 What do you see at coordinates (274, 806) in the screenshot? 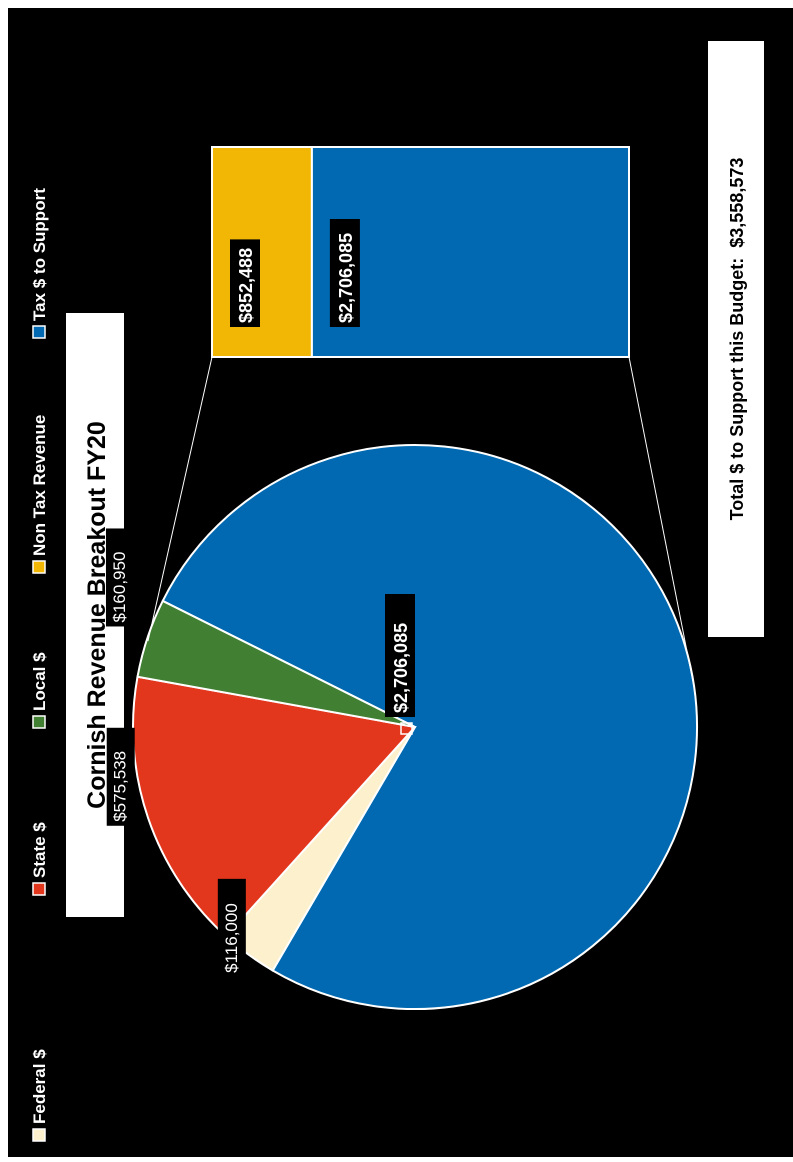
I see `pie-slice-state` at bounding box center [274, 806].